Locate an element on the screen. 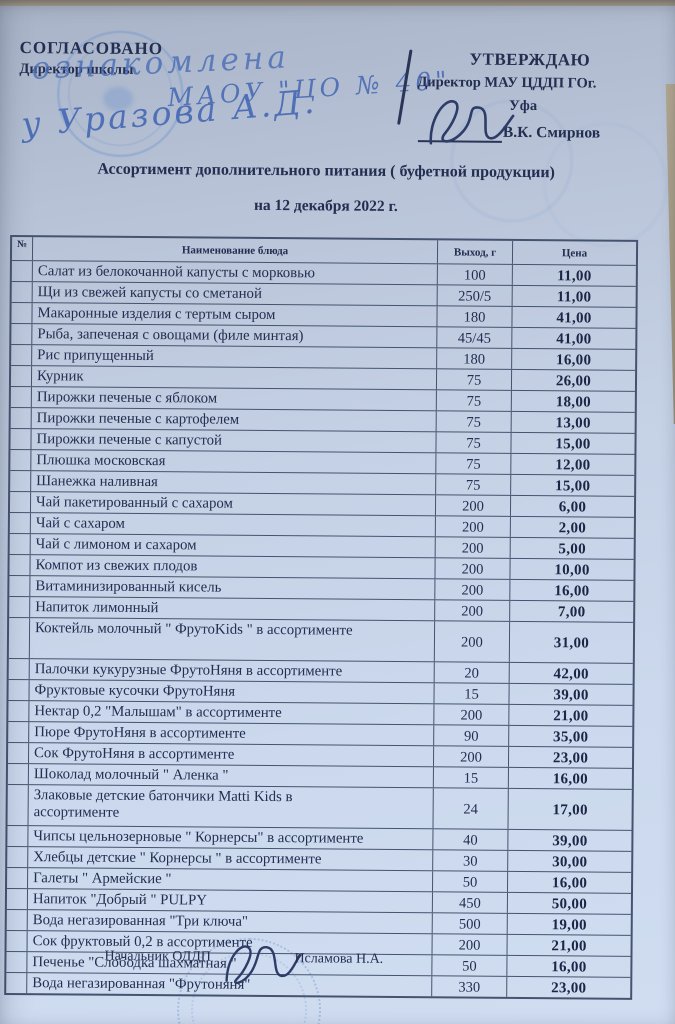 This screenshot has width=675, height=1024. dish-name-cell: Галеты " Армейские " is located at coordinates (230, 880).